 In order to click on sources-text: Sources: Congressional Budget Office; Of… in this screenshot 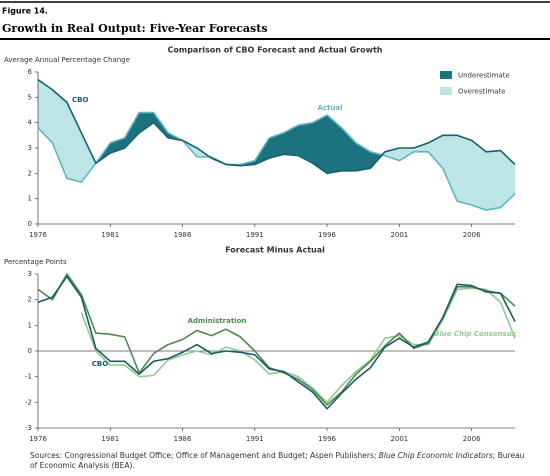, I will do `click(204, 455)`.